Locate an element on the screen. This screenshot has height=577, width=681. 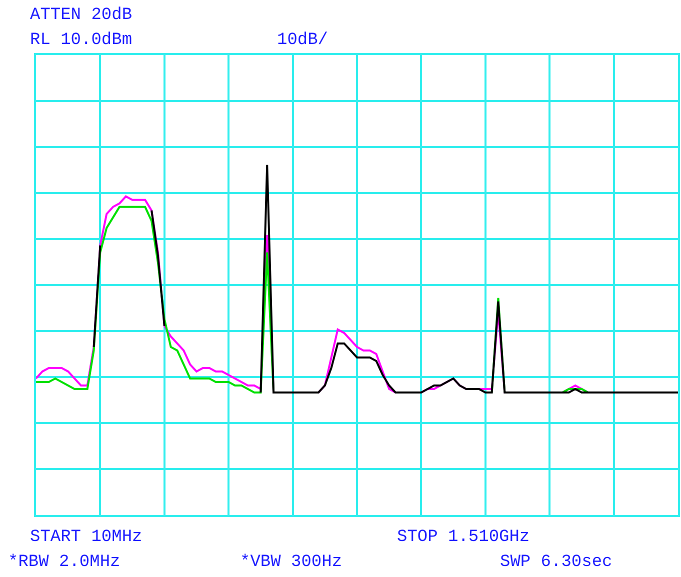
text: *RBW 2.0MHz is located at coordinates (64, 562).